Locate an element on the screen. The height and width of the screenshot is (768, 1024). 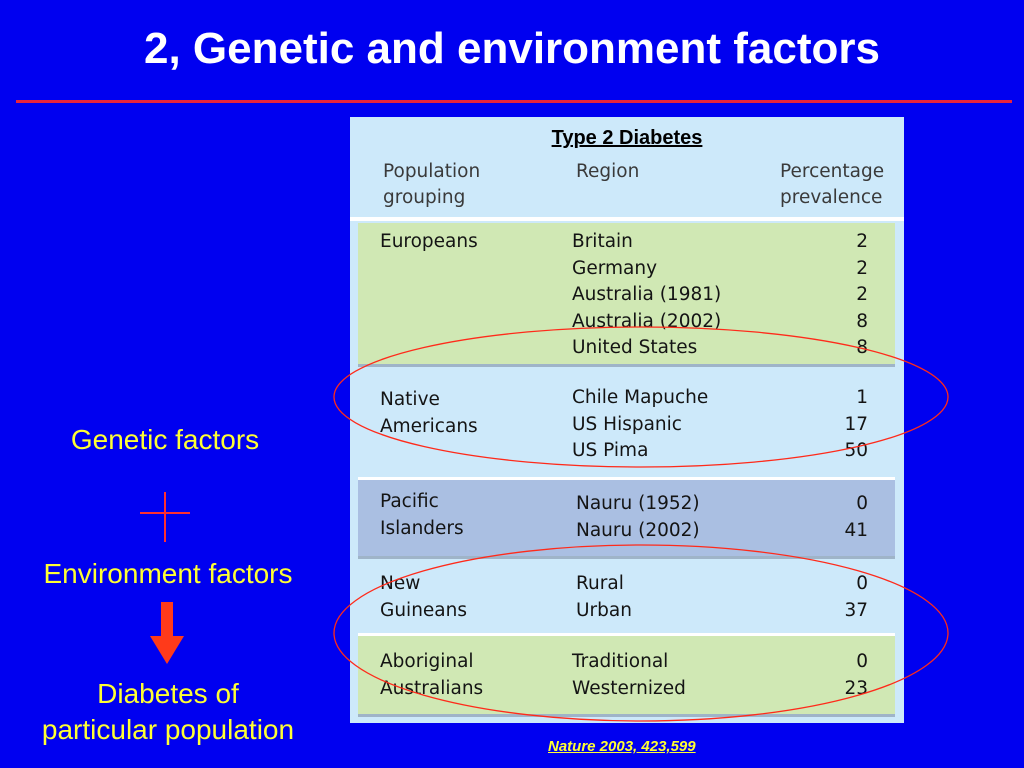
population-cell: Europeans is located at coordinates (470, 242).